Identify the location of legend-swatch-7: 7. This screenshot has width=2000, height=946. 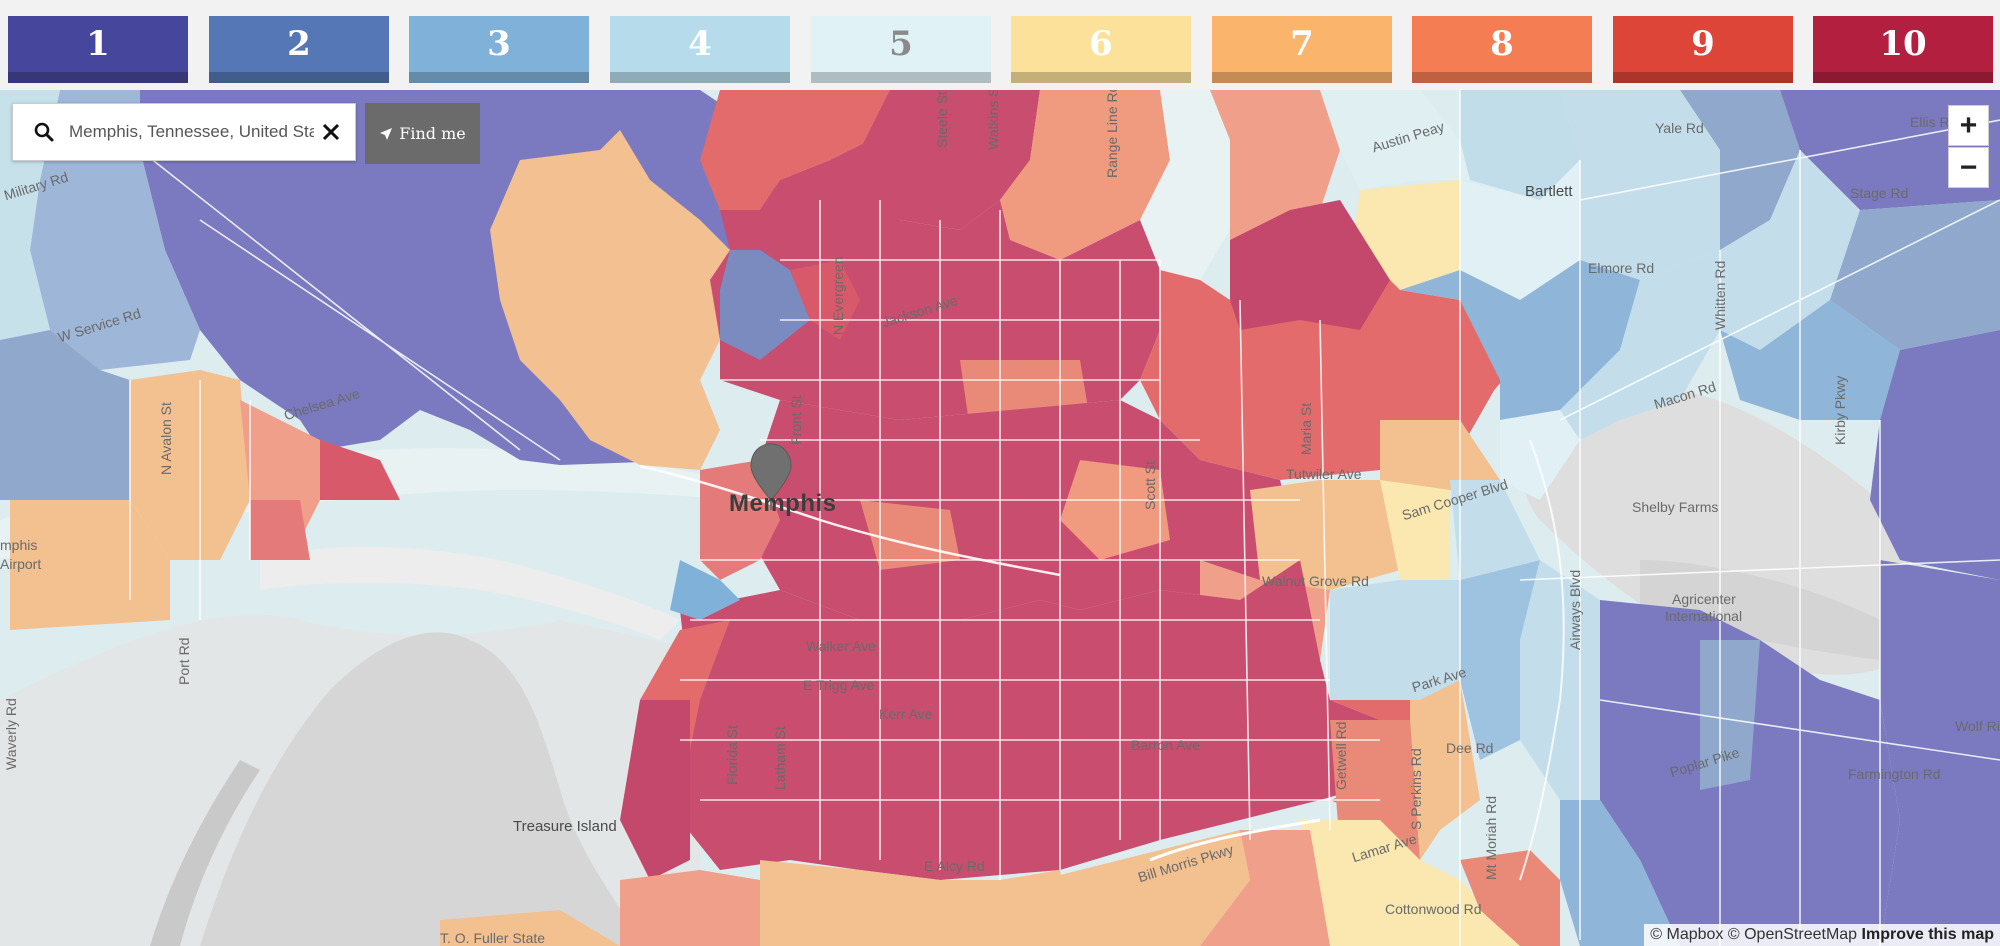
(1302, 49).